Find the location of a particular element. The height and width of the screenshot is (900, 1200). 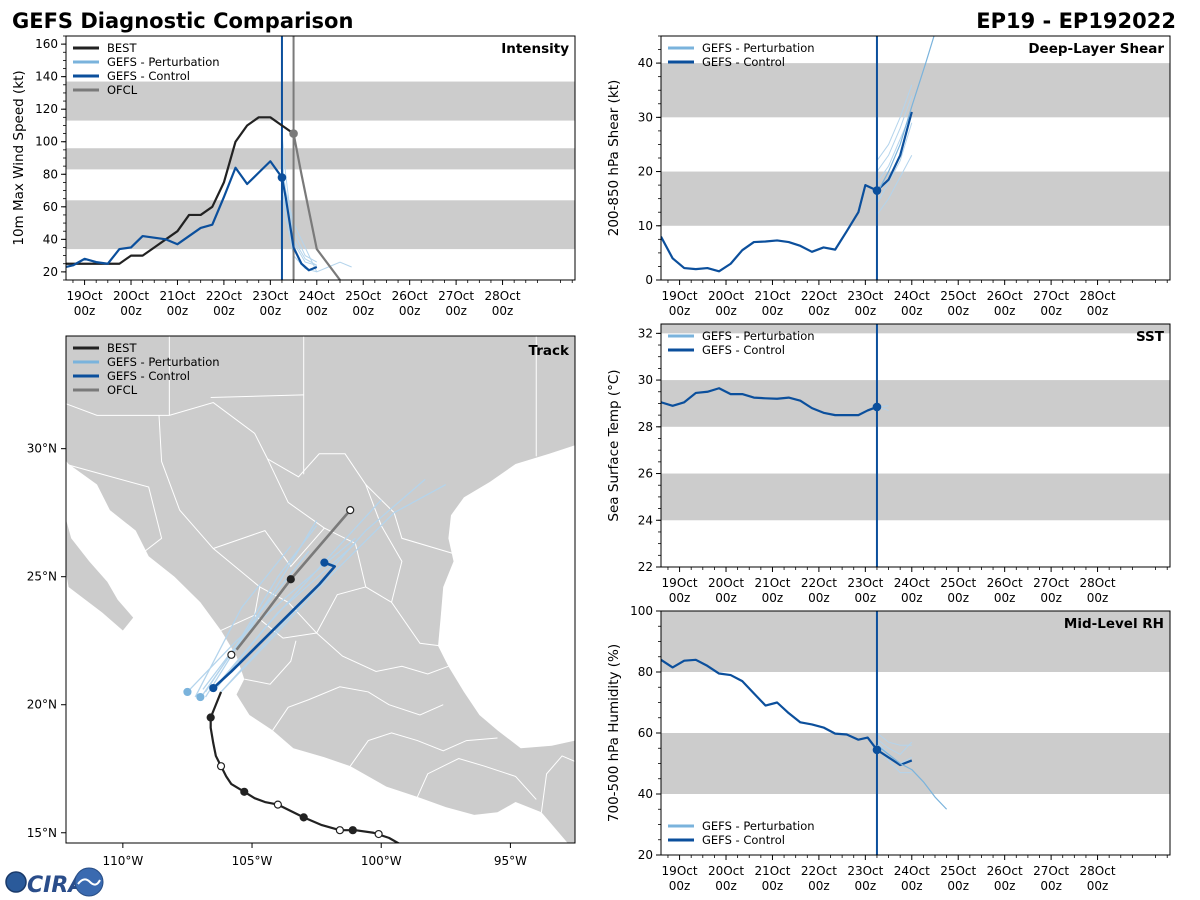

lat-tick-label: 20°N is located at coordinates (42, 705).